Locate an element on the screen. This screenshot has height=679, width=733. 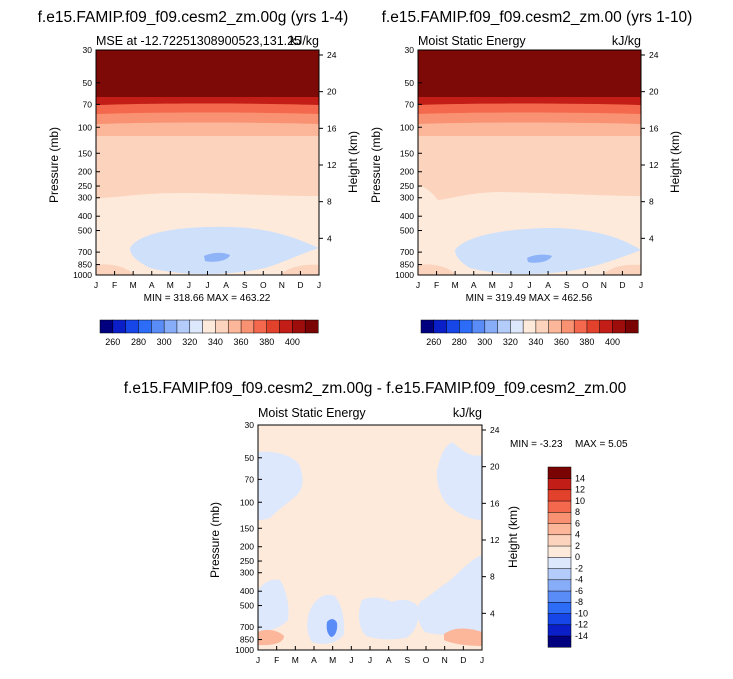
panel-1-low-blue-core is located at coordinates (217, 257).